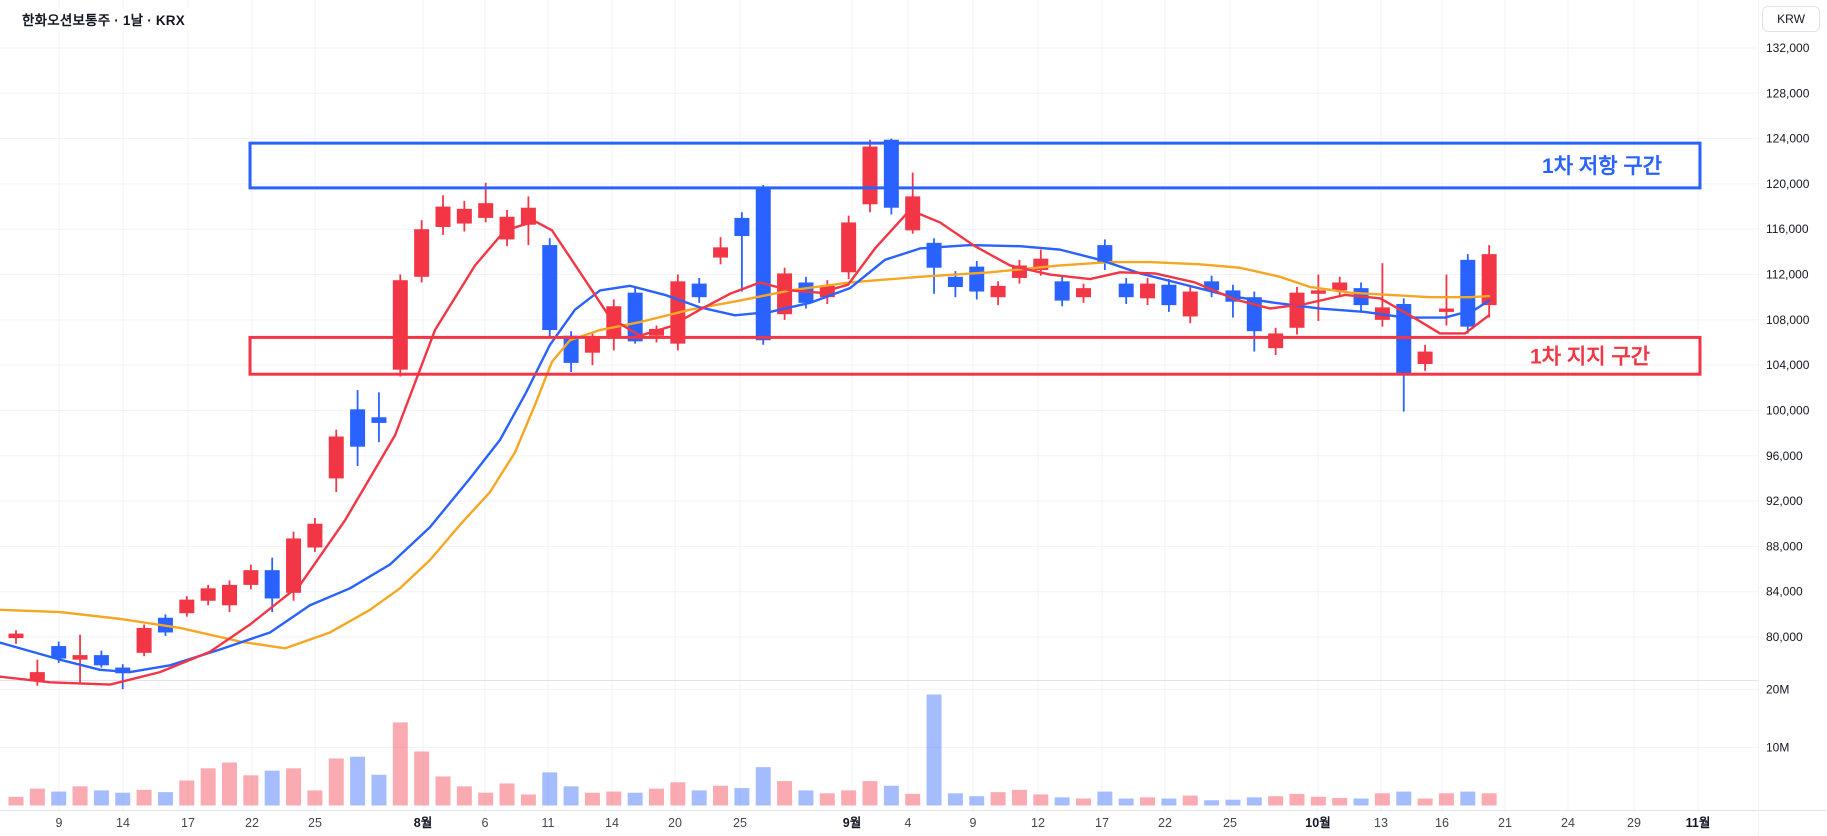 This screenshot has width=1827, height=836. Describe the element at coordinates (1590, 356) in the screenshot. I see `support-zone-label: 1차 지지 구간` at that location.